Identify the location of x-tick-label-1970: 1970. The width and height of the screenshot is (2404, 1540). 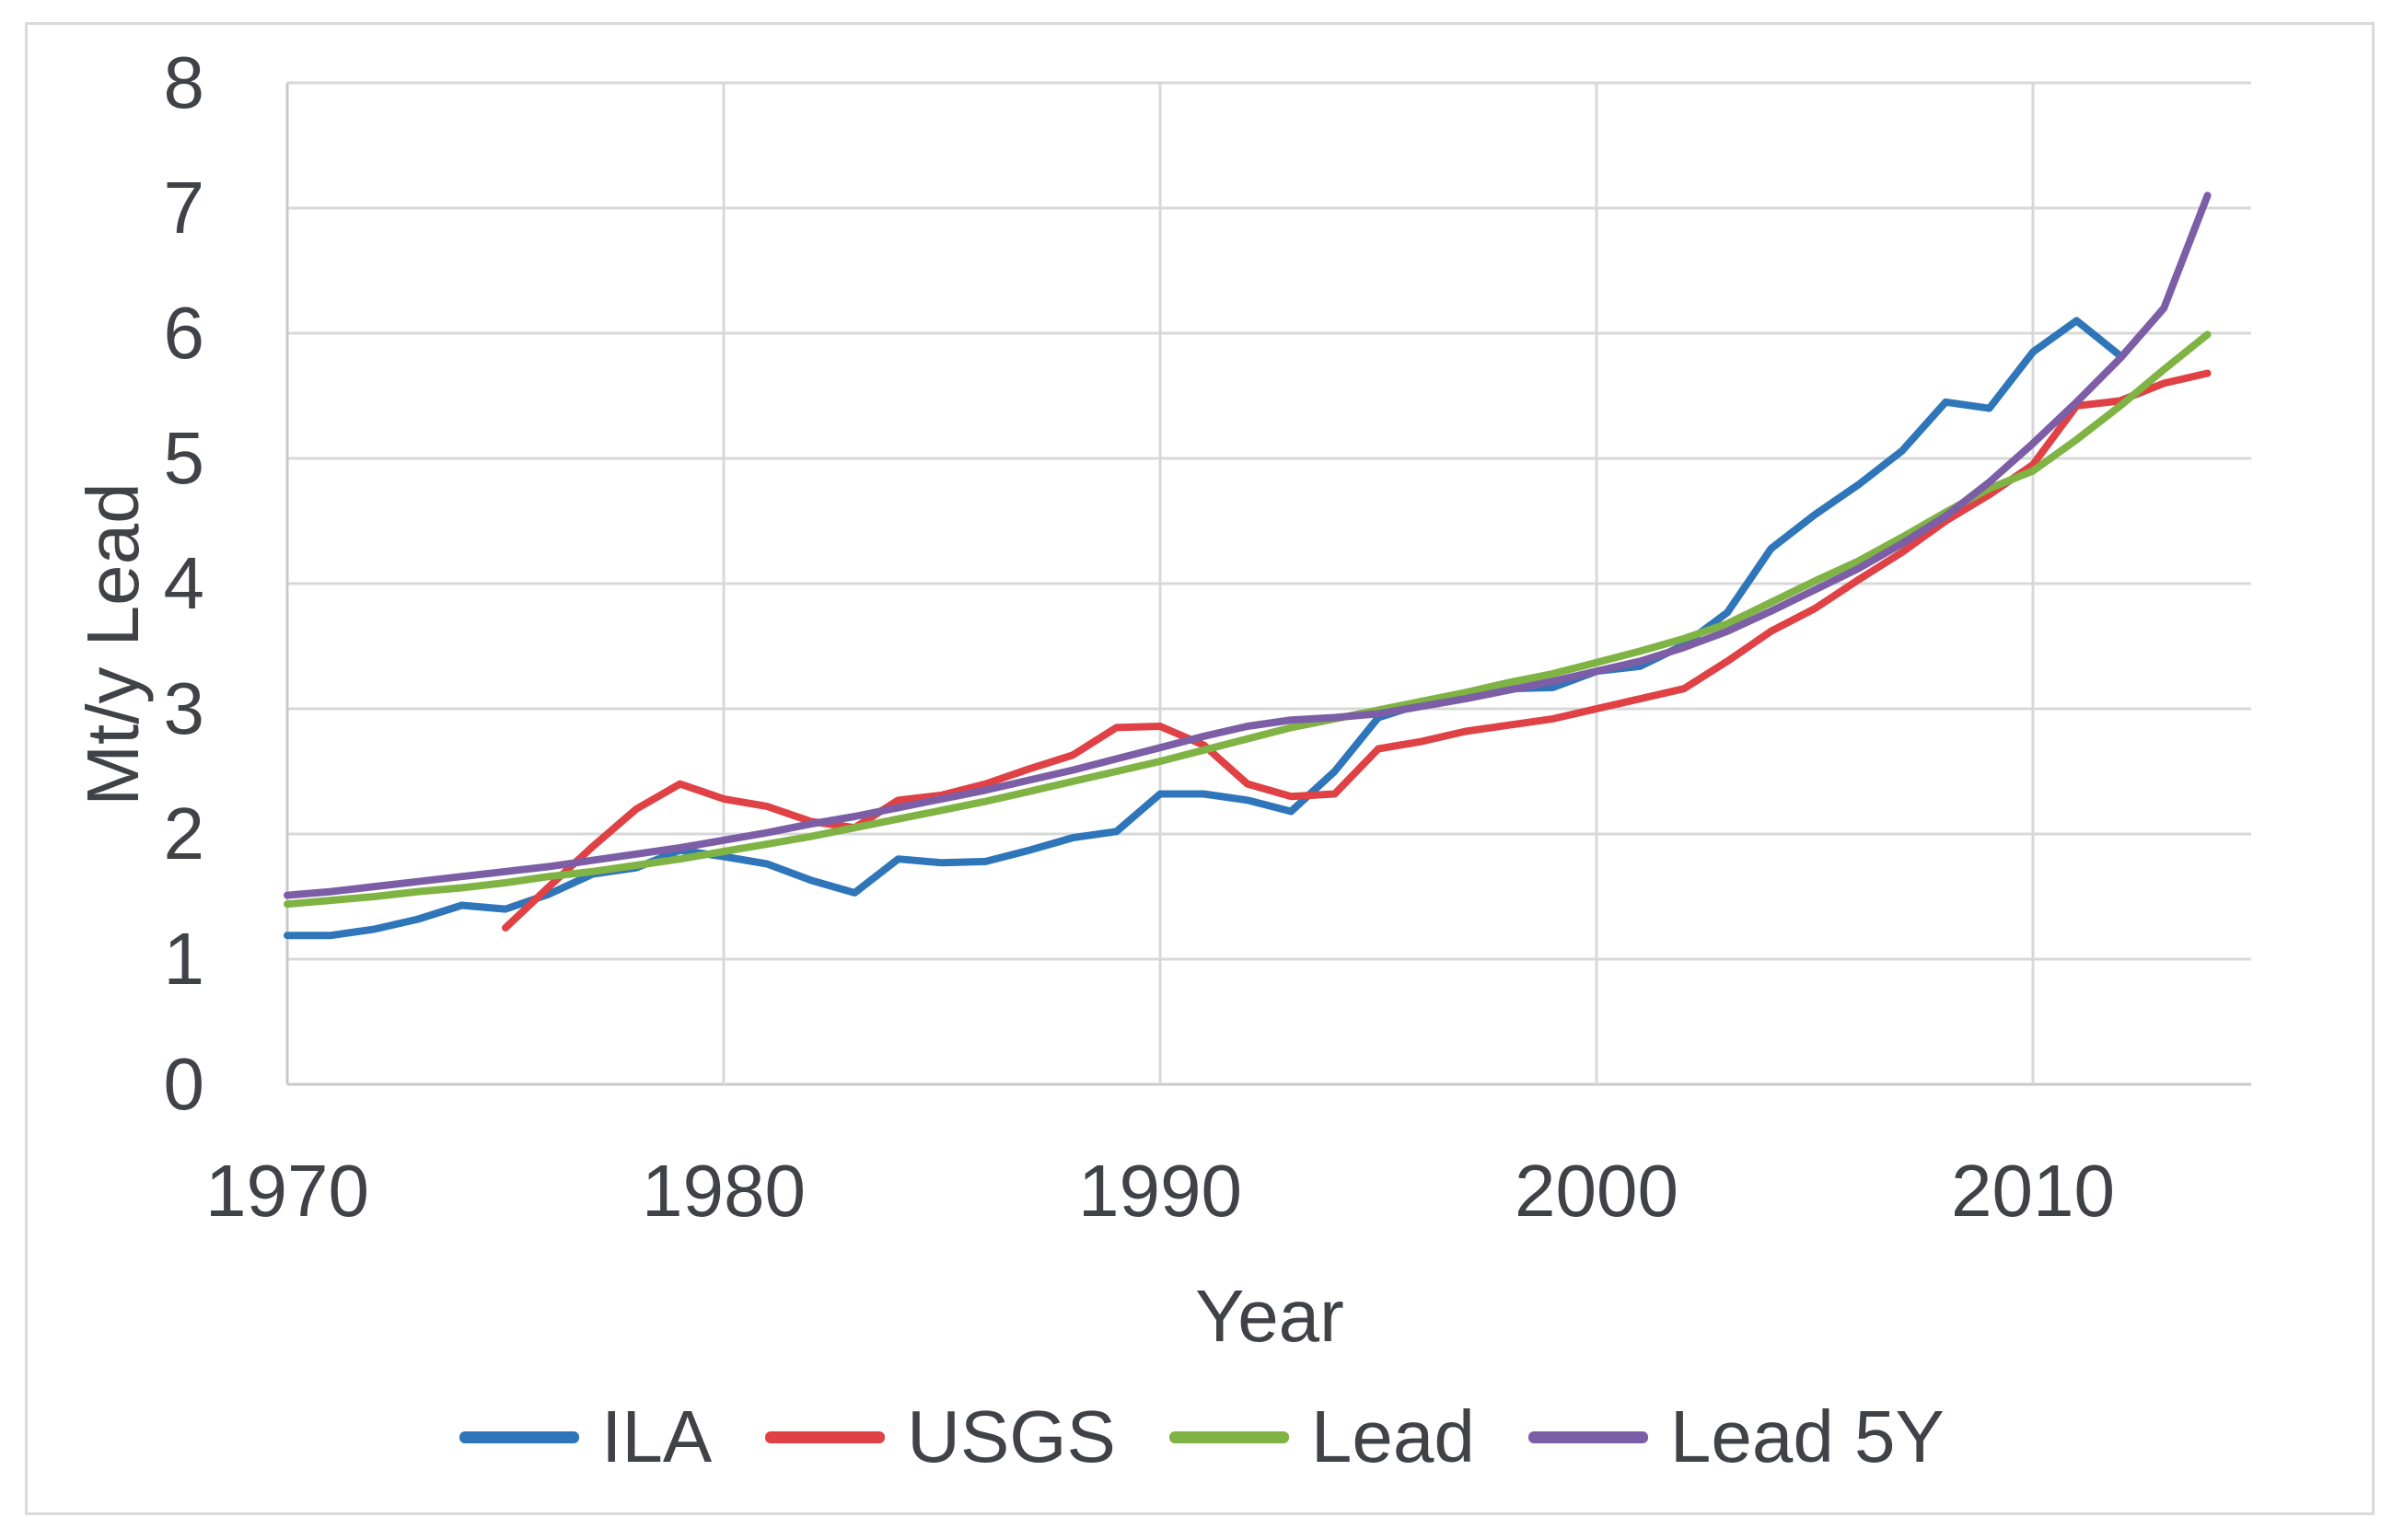
(287, 1191).